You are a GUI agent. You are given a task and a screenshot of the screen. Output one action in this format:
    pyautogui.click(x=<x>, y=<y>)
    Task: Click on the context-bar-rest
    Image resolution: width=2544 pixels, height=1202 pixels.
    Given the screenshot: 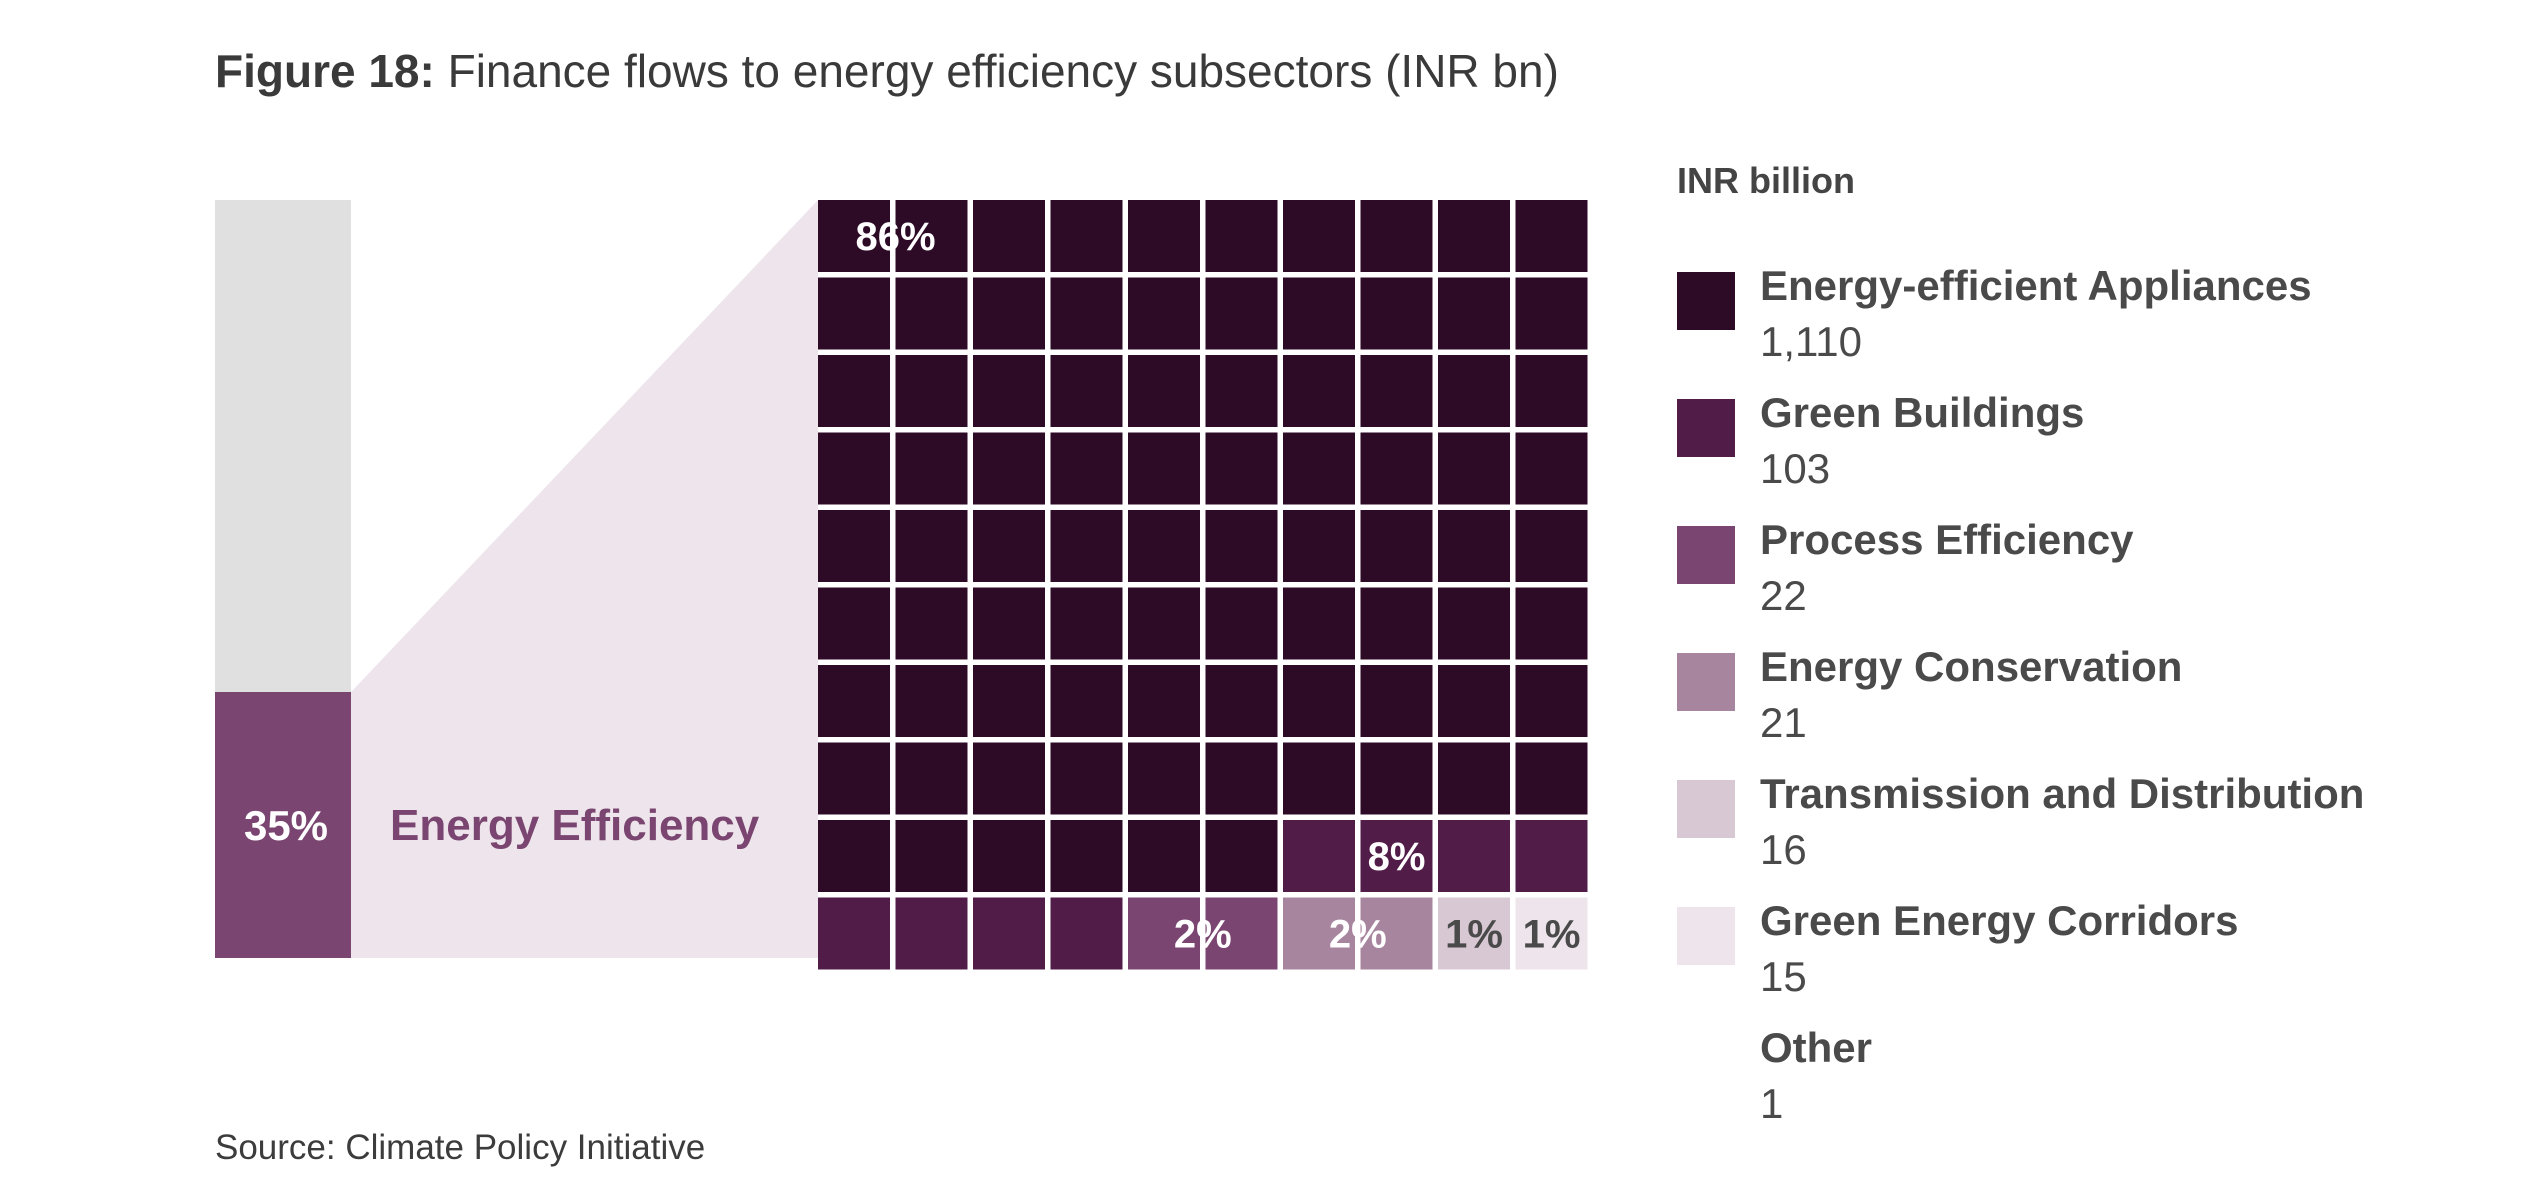 What is the action you would take?
    pyautogui.click(x=283, y=446)
    